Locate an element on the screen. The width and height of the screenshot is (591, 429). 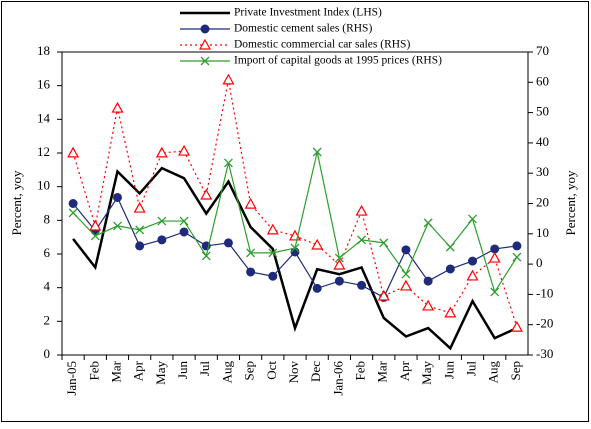
y-tick-label: 4 is located at coordinates (47, 286).